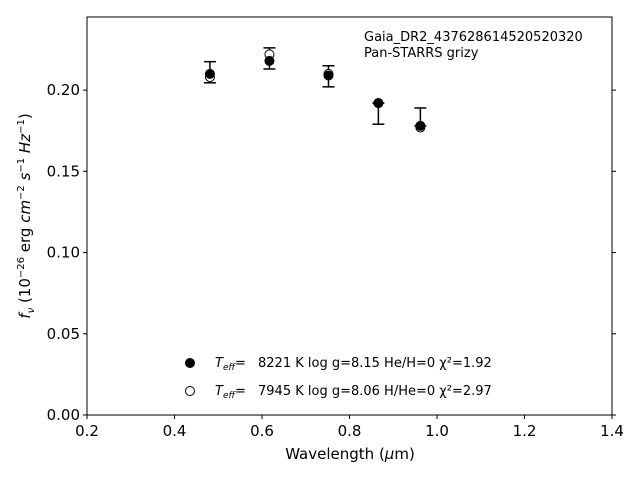 The height and width of the screenshot is (480, 640). I want to click on x-axis: 0.2 0.4 0.6 0.8 1.0 1.2 1.4, so click(349, 427).